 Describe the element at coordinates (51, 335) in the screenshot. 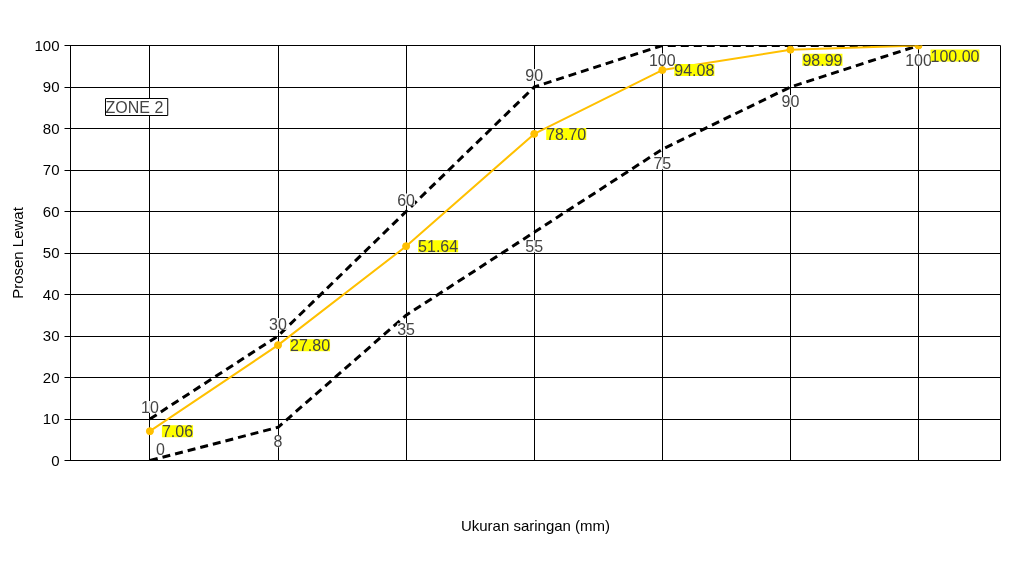

I see `y-tick-label: 30` at that location.